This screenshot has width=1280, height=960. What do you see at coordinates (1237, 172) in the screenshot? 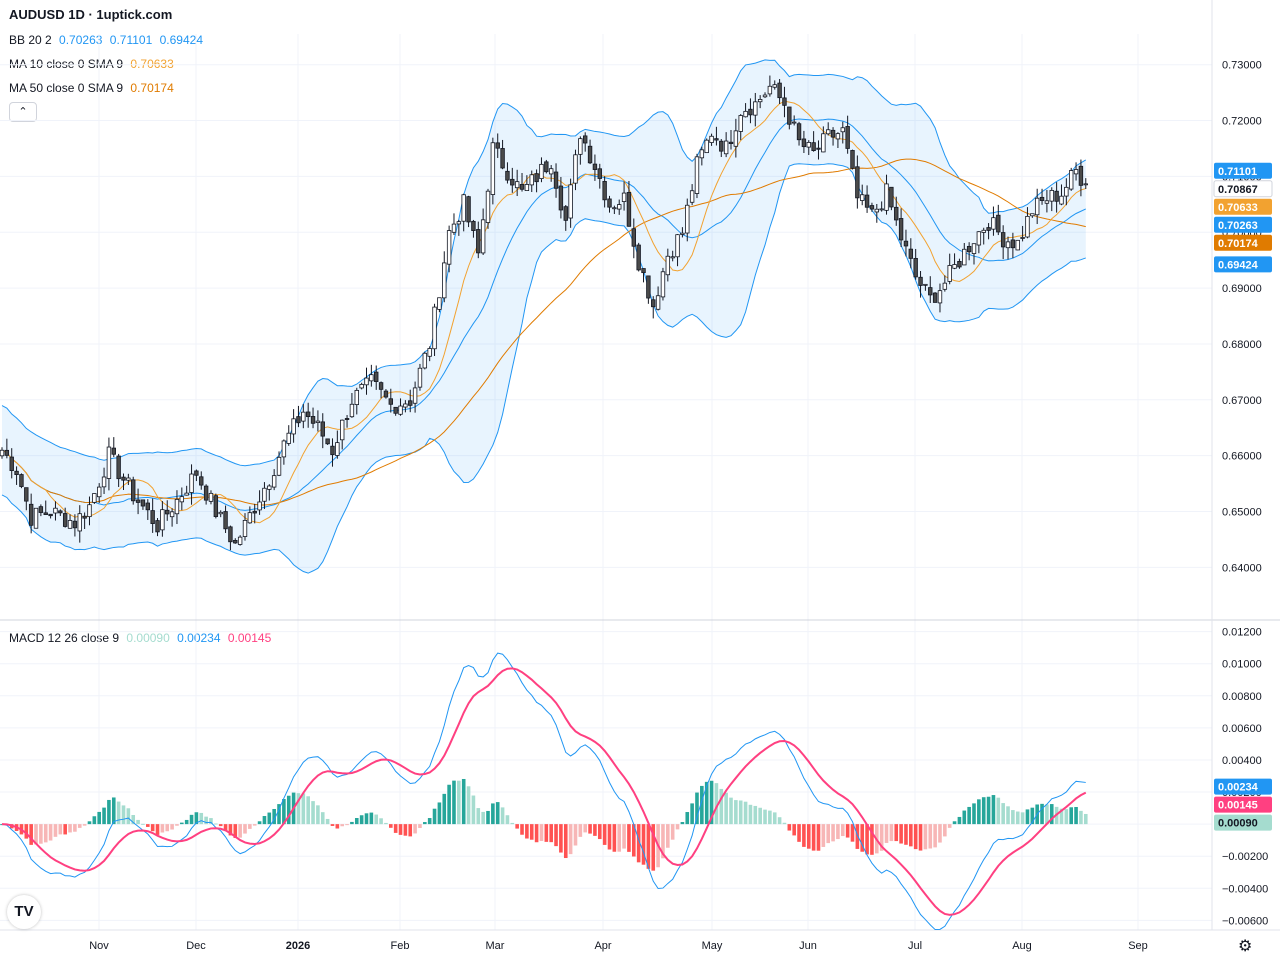
I see `price-label: 0.71101` at bounding box center [1237, 172].